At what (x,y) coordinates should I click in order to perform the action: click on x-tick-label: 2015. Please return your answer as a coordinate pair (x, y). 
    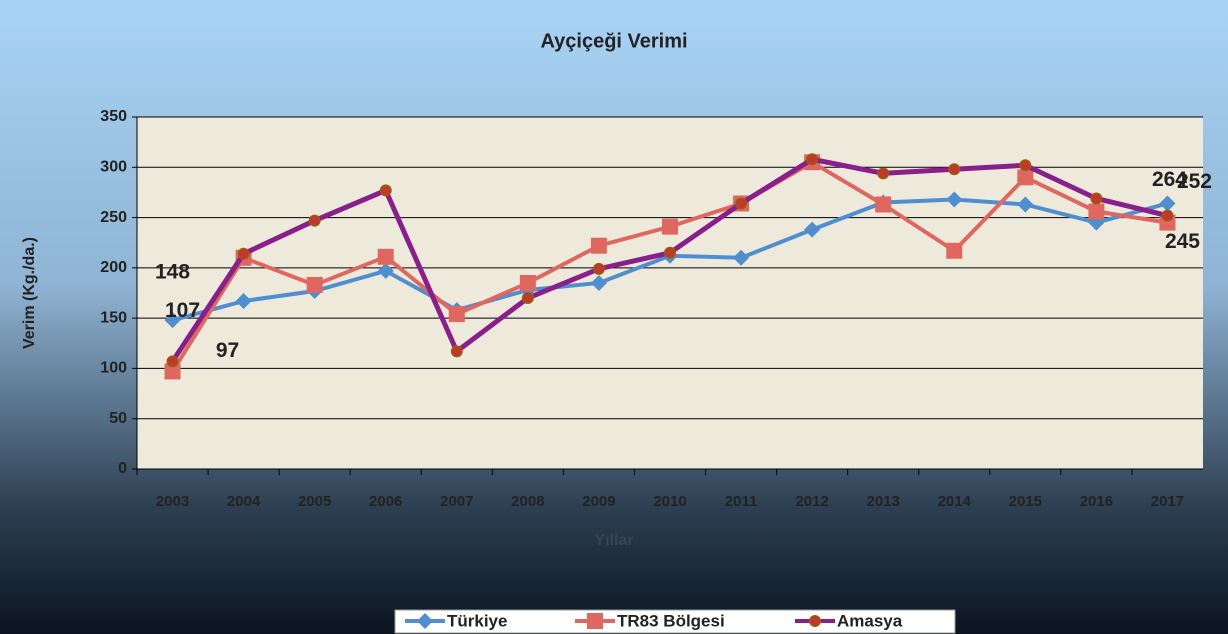
    Looking at the image, I should click on (1025, 501).